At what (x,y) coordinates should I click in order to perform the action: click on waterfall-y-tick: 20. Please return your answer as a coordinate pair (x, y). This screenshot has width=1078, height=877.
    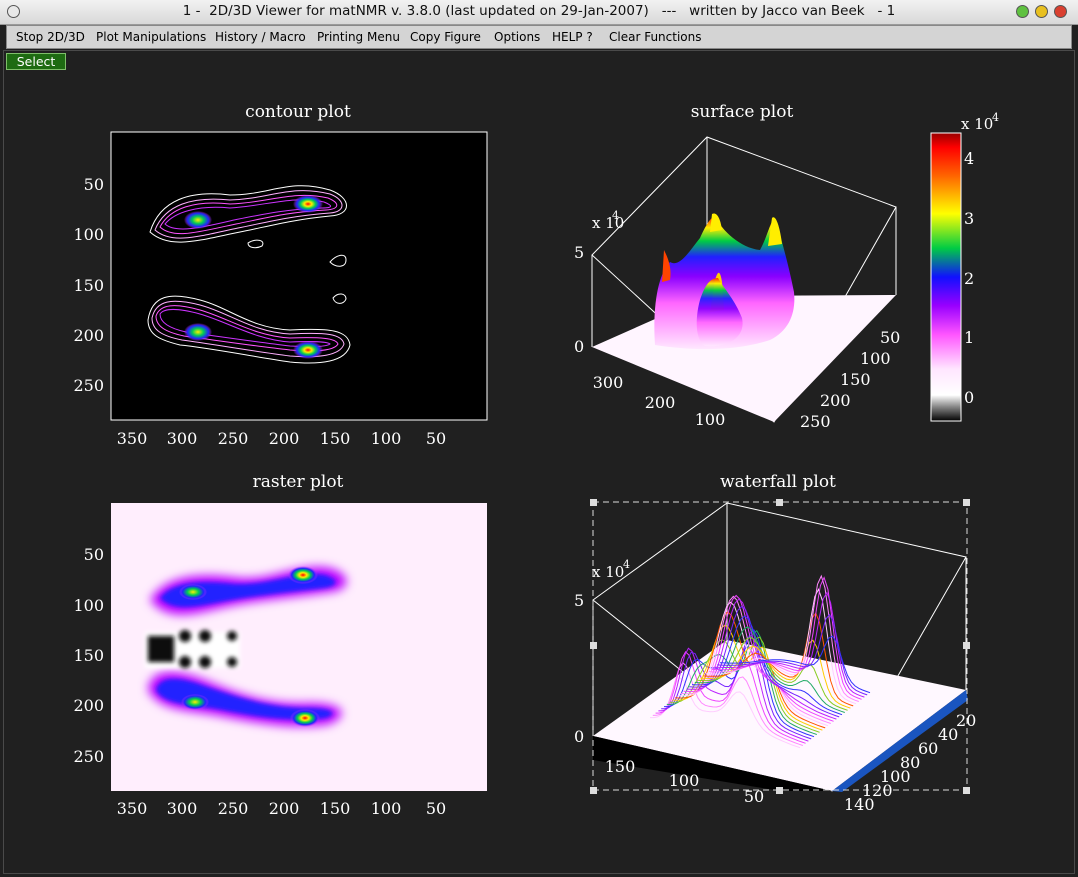
    Looking at the image, I should click on (966, 720).